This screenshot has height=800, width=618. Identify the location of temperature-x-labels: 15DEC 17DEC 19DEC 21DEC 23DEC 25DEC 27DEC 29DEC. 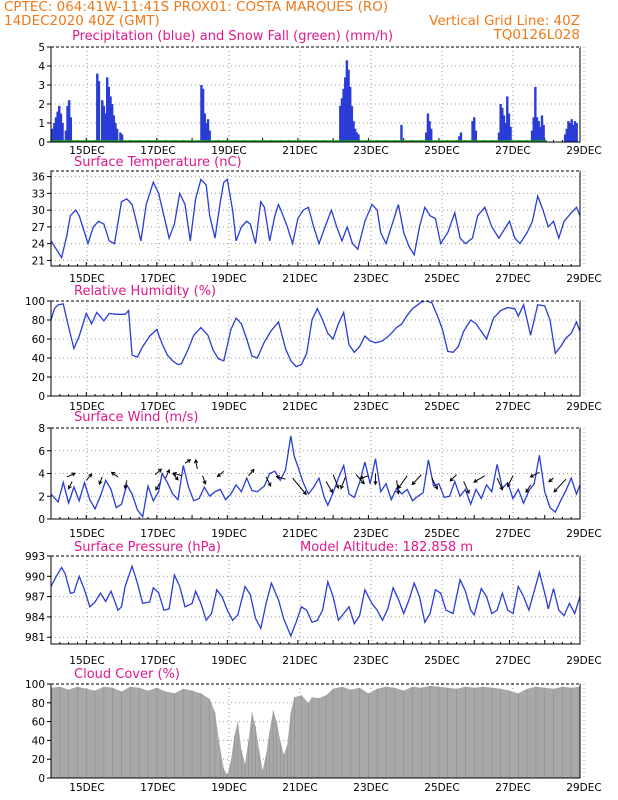
(335, 279).